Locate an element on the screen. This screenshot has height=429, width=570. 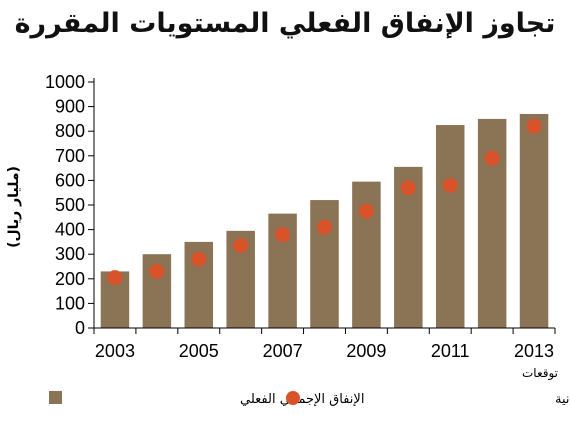
x-tick-label: 2011 is located at coordinates (450, 351).